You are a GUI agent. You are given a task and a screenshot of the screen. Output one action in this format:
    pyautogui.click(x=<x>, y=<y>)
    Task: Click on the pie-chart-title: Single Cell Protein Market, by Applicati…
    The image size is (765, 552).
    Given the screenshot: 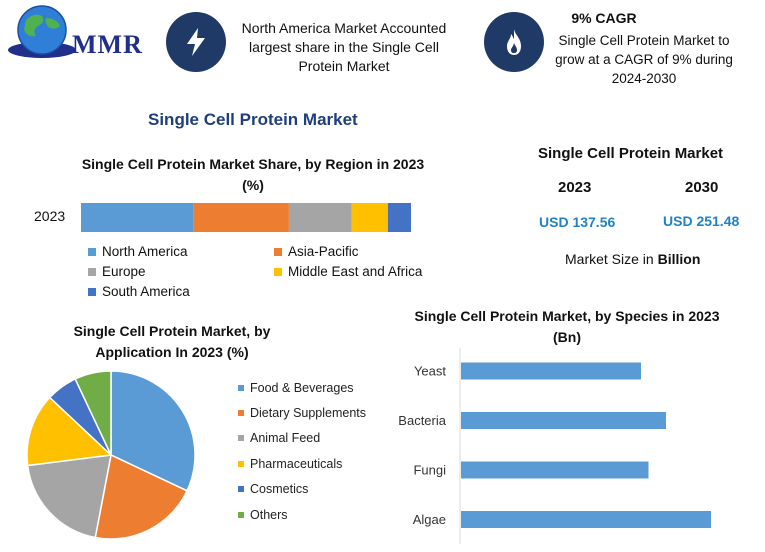 What is the action you would take?
    pyautogui.click(x=172, y=341)
    